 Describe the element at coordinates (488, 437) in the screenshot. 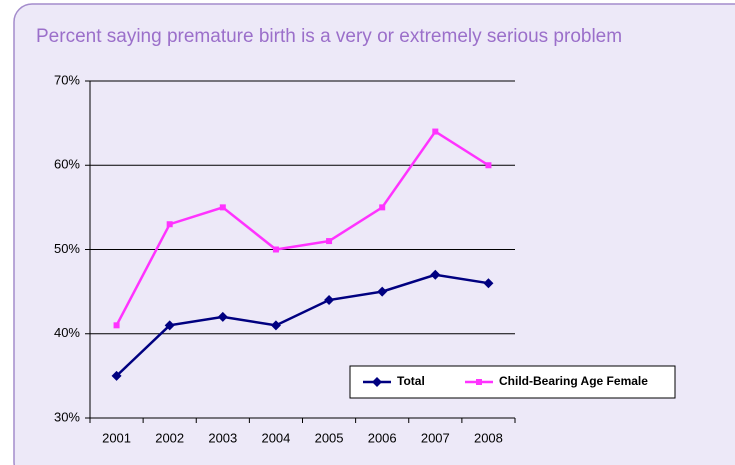

I see `x-tick-label: 2008` at that location.